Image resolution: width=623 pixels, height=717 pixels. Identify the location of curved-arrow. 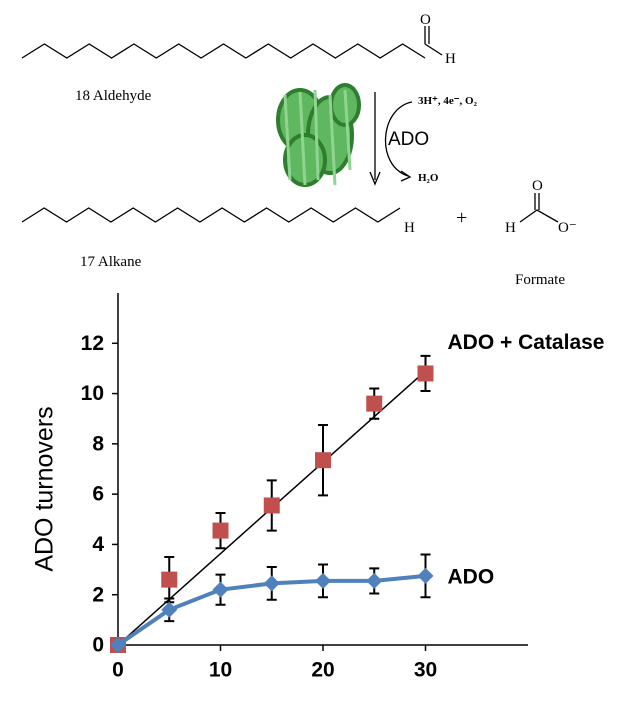
(398, 139).